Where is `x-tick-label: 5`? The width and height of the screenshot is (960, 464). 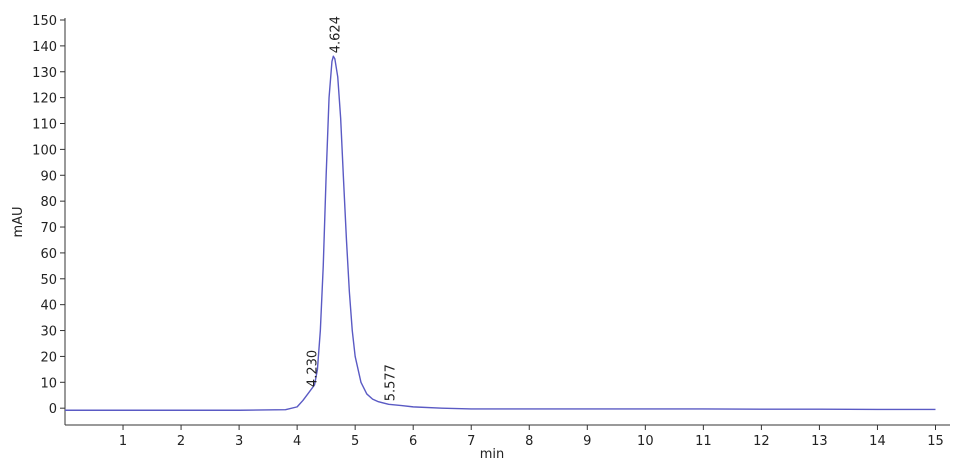
x-tick-label: 5 is located at coordinates (355, 441).